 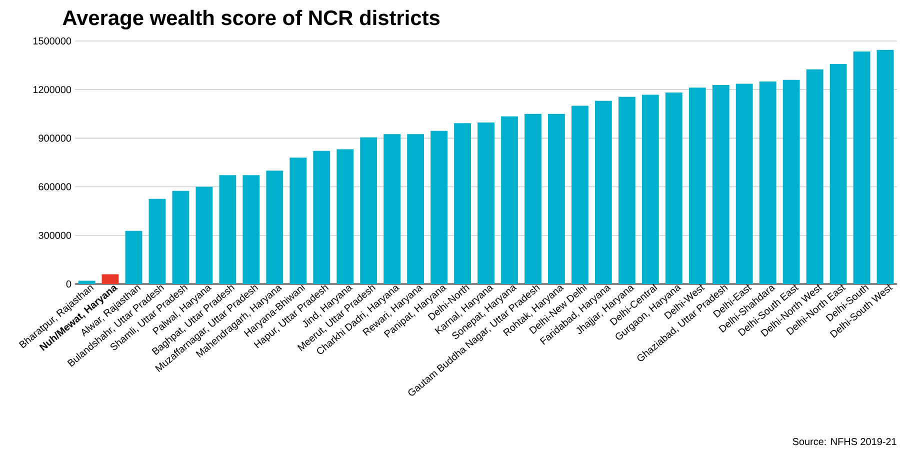 What do you see at coordinates (844, 442) in the screenshot?
I see `source-note: Source: NFHS 2019-21` at bounding box center [844, 442].